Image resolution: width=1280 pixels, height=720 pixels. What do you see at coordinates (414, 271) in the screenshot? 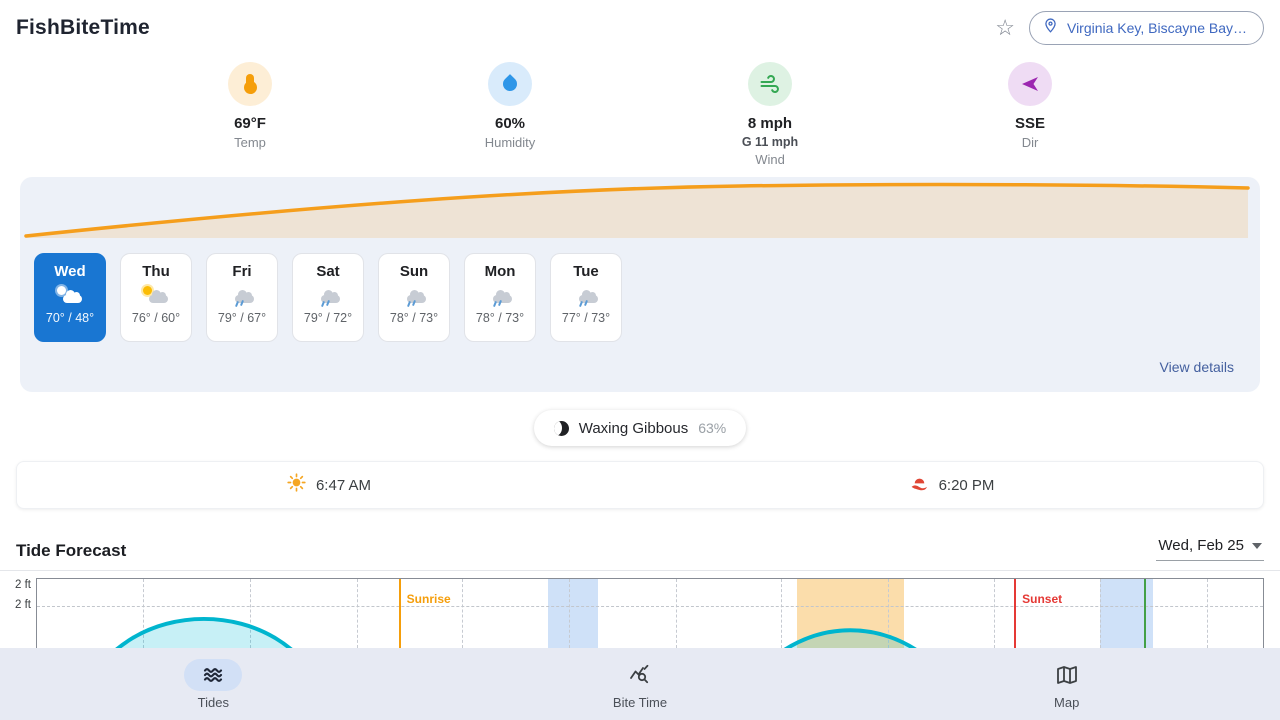
I see `day-name: Sun` at bounding box center [414, 271].